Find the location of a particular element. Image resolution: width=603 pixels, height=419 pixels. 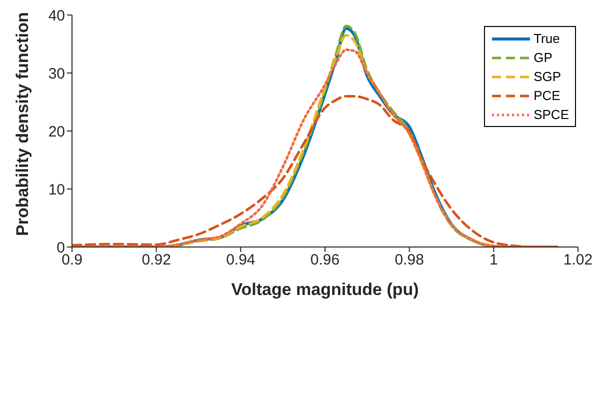

x-axis-title: Voltage magnitude (pu) is located at coordinates (325, 289).